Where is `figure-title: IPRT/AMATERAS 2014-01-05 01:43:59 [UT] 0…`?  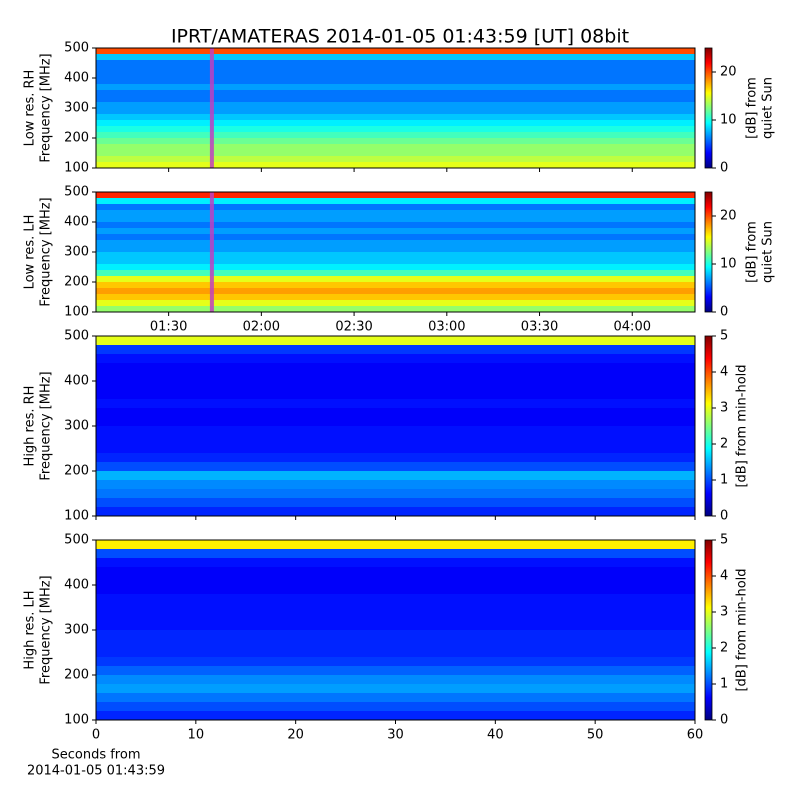 figure-title: IPRT/AMATERAS 2014-01-05 01:43:59 [UT] 0… is located at coordinates (400, 37).